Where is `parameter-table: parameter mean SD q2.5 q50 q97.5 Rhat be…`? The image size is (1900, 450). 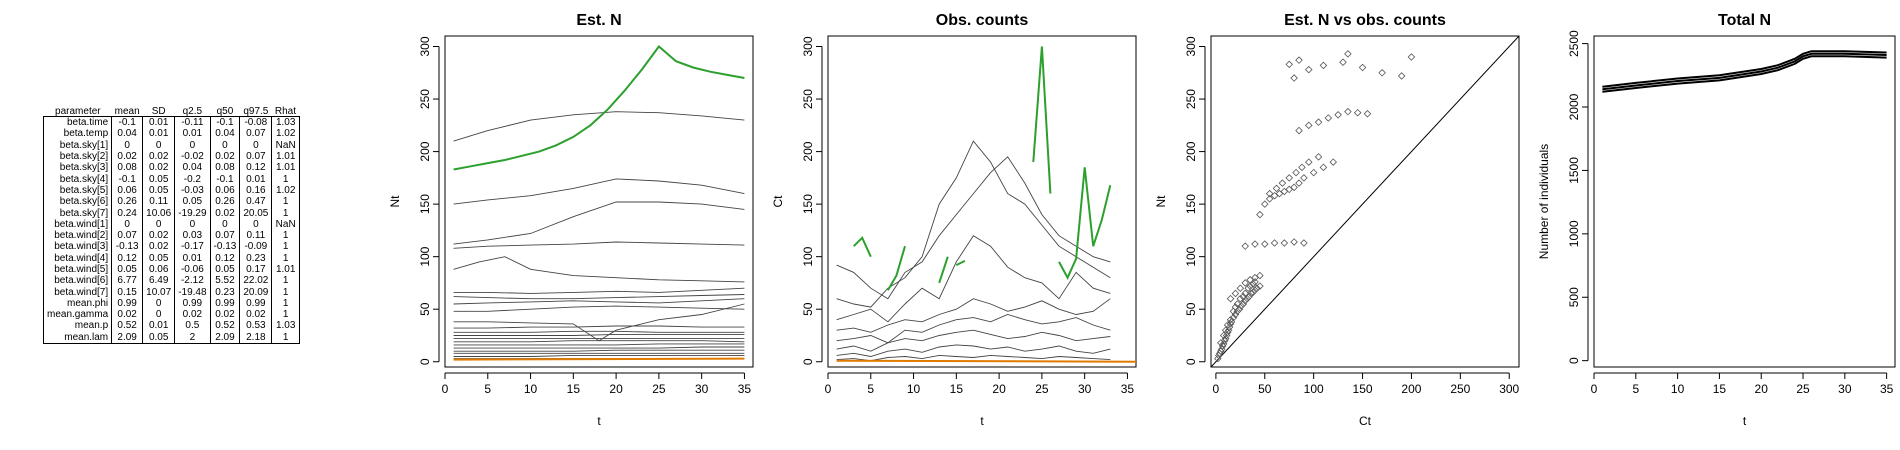 parameter-table: parameter mean SD q2.5 q50 q97.5 Rhat be… is located at coordinates (171, 224).